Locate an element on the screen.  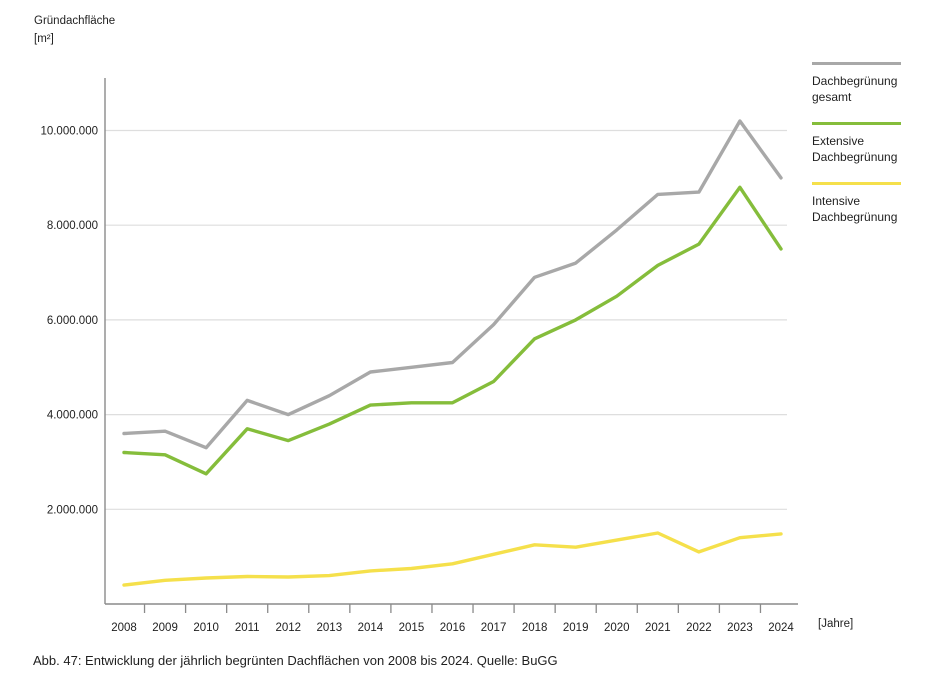
legend-item-intensiv: Intensive Dachbegrünung is located at coordinates (867, 203).